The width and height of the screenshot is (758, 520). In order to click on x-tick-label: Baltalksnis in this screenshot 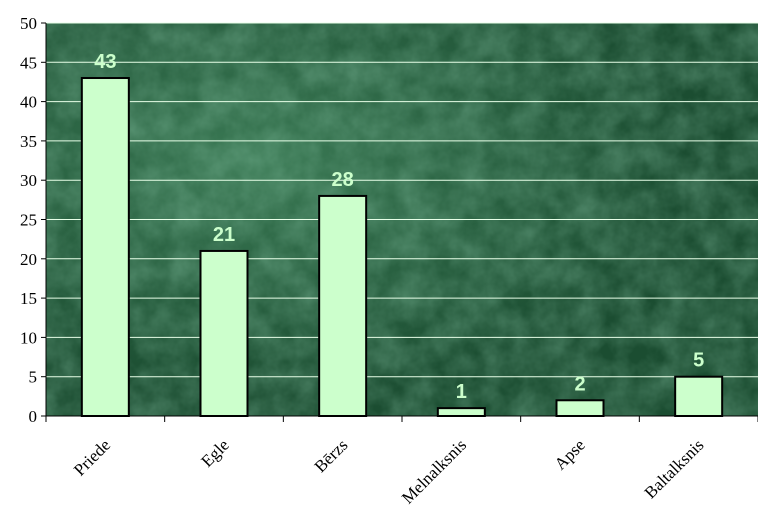, I will do `click(674, 468)`.